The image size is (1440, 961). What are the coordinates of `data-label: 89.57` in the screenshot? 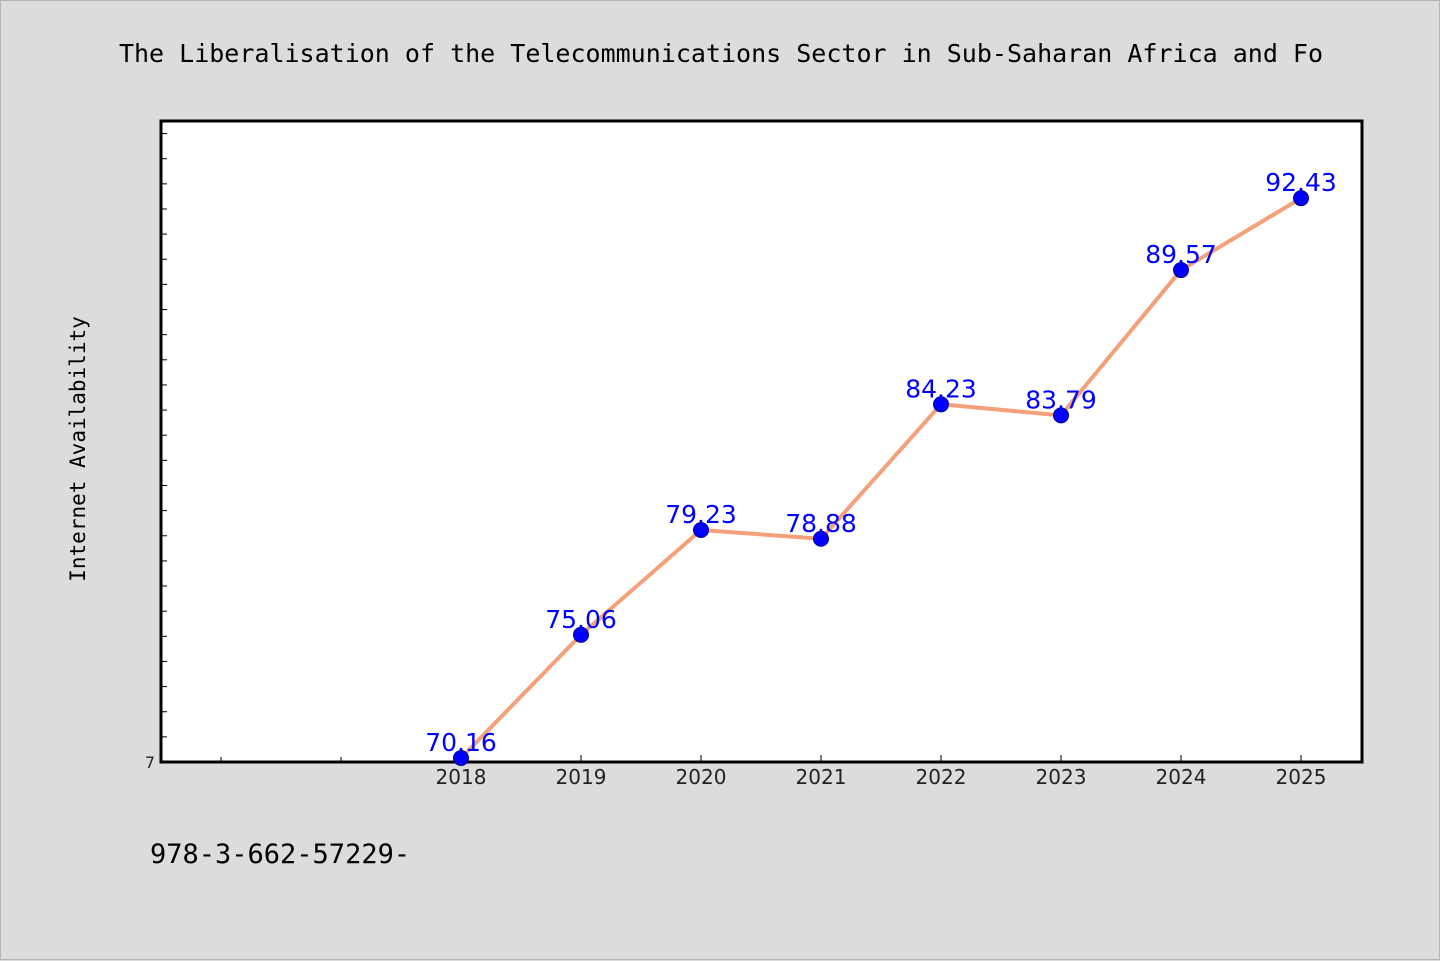 It's located at (1181, 254).